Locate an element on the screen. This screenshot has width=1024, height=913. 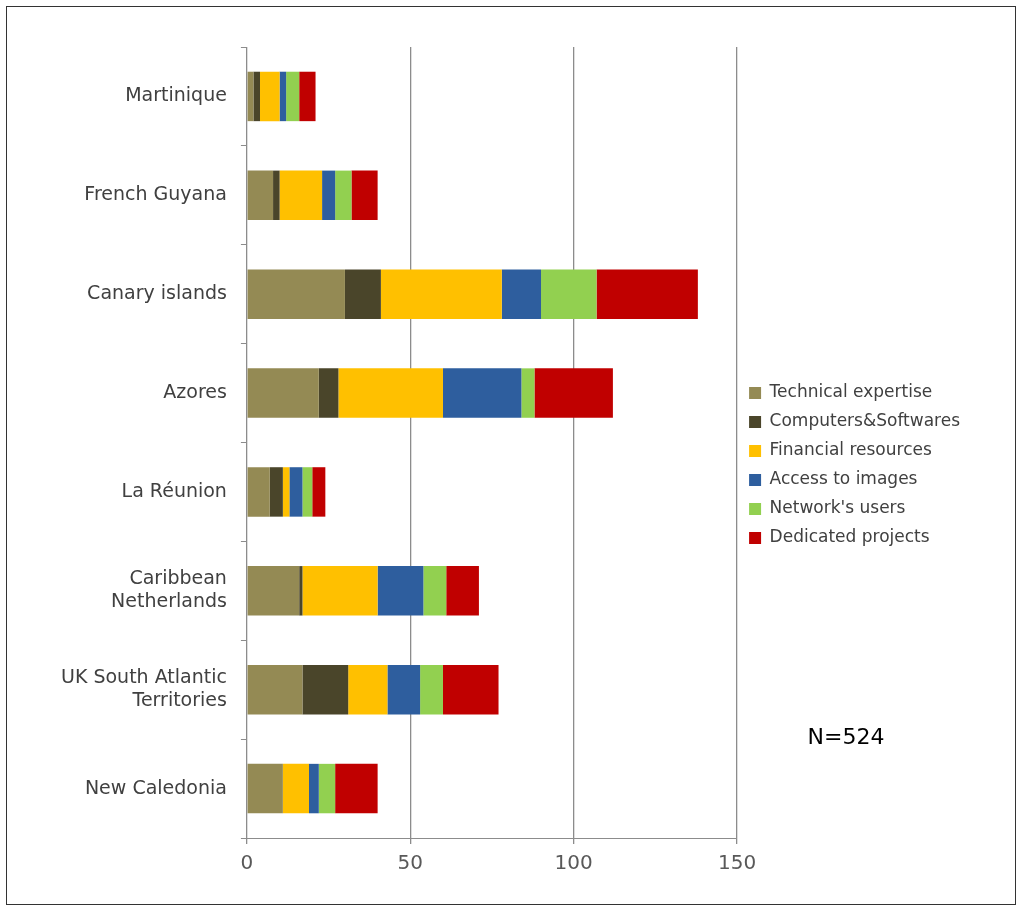
y-tick-label: Canary islands is located at coordinates (157, 292).